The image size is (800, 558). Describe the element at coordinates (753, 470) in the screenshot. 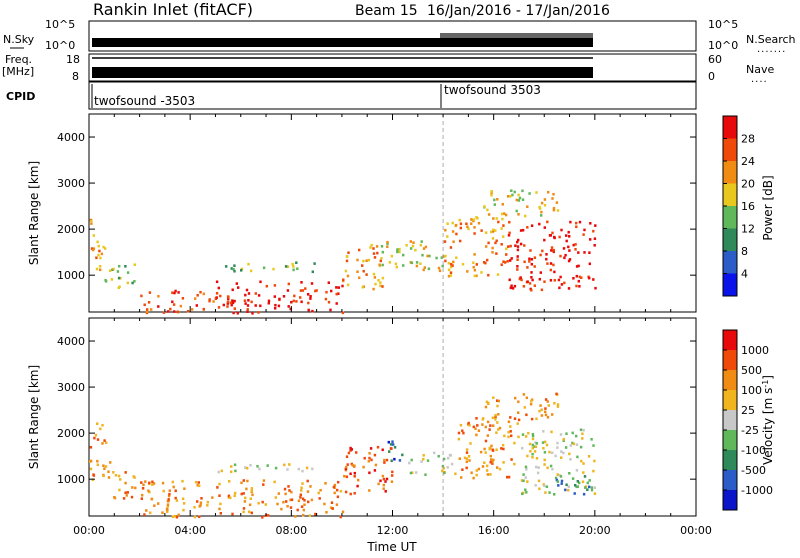

I see `velocity-colorbar-tick-label: -500` at that location.